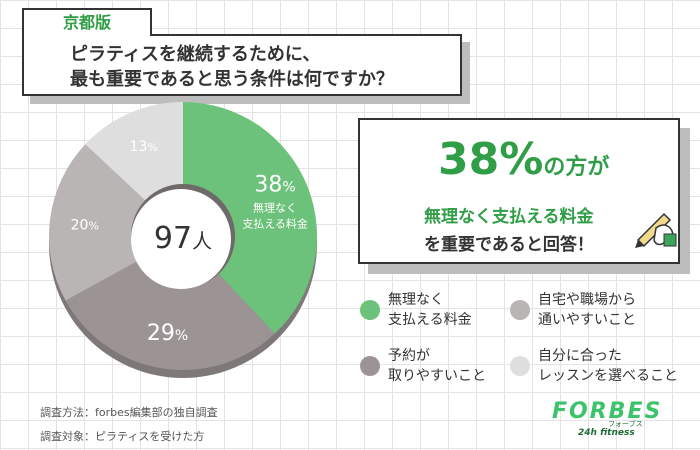 The image size is (700, 450). Describe the element at coordinates (606, 432) in the screenshot. I see `logo-subtitle: 24h fitness` at that location.